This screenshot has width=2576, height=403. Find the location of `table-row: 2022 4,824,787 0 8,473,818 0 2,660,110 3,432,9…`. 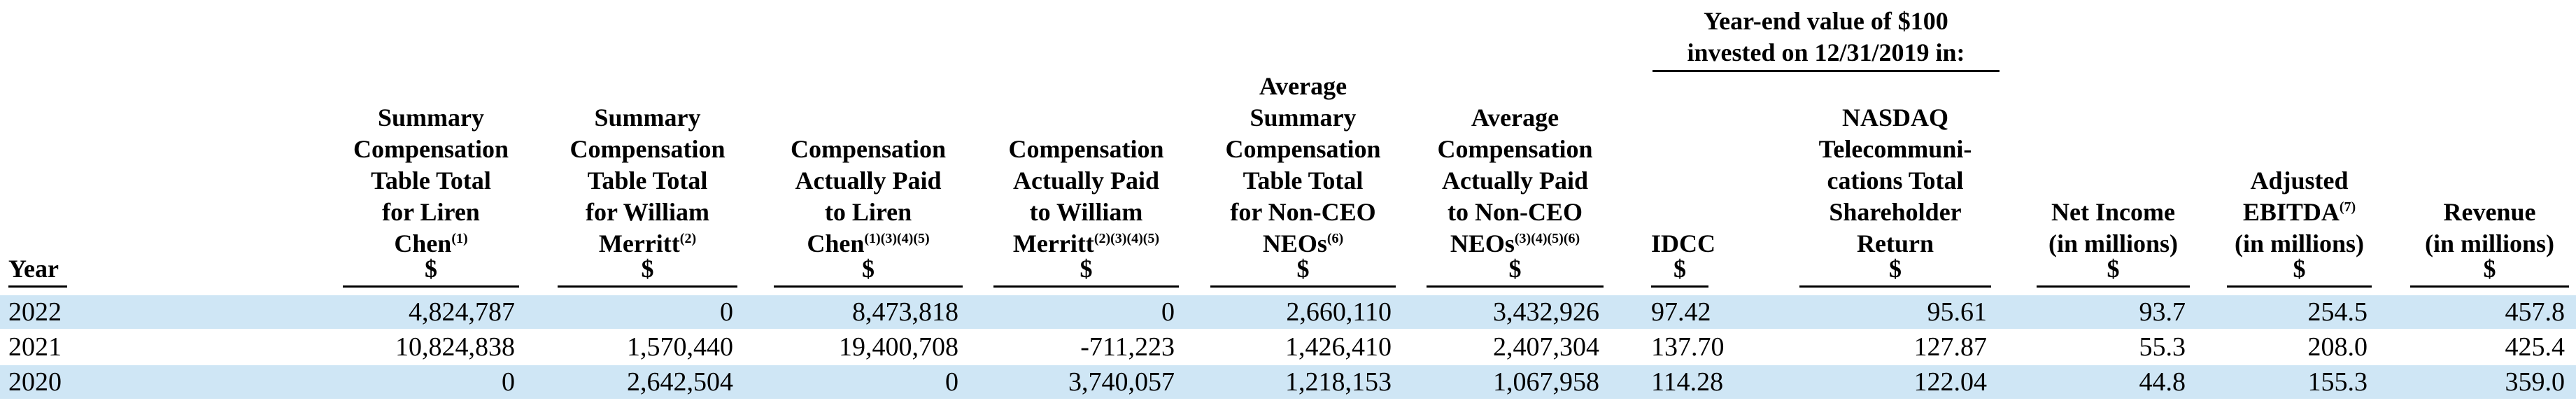

table-row: 2022 4,824,787 0 8,473,818 0 2,660,110 3,432,9… is located at coordinates (1288, 312).